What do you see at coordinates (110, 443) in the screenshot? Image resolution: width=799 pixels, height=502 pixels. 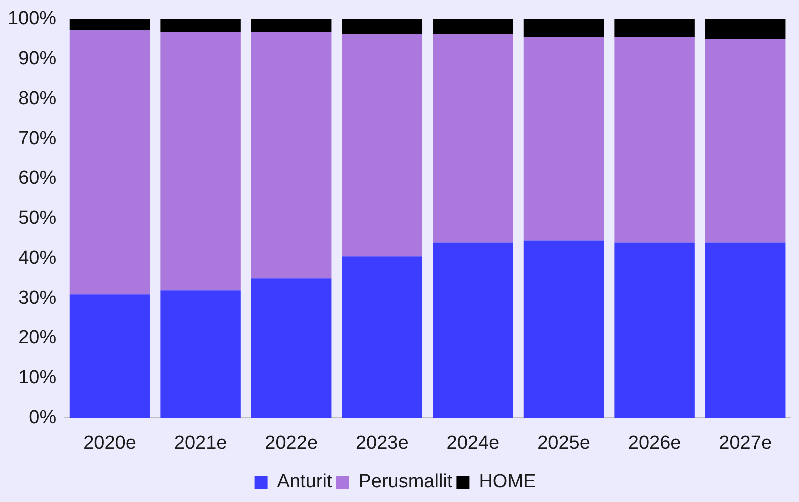 I see `x-tick-label: 2020e` at bounding box center [110, 443].